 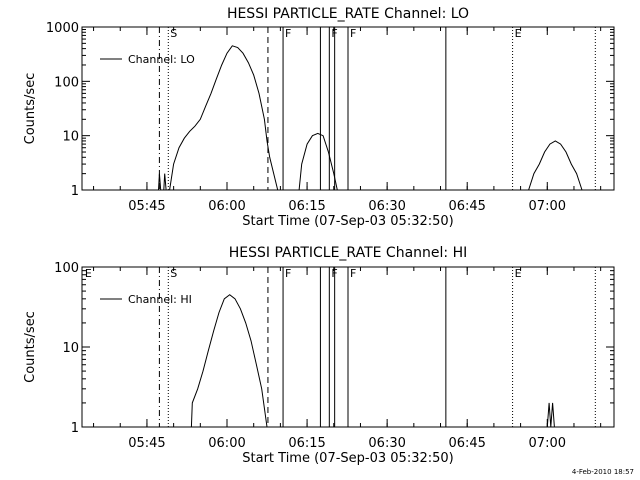 I want to click on chart-title: HESSI PARTICLE_RATE Channel: HI, so click(x=348, y=253).